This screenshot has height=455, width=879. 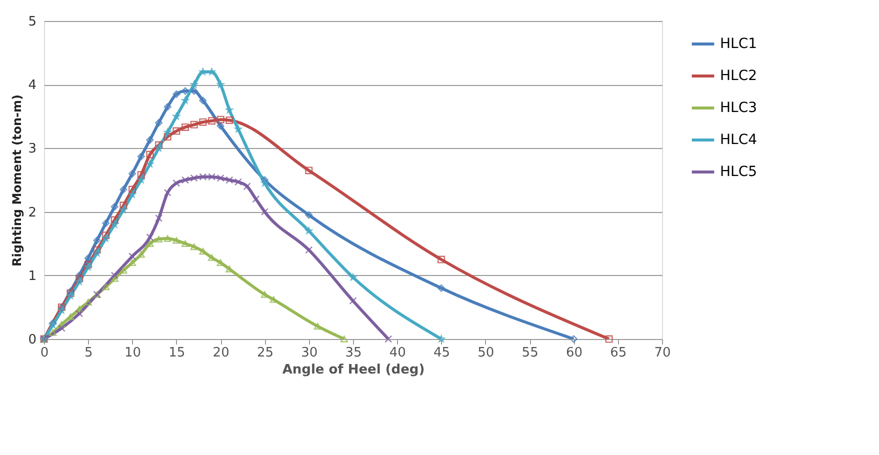 I want to click on y-tick-label: 5, so click(x=32, y=22).